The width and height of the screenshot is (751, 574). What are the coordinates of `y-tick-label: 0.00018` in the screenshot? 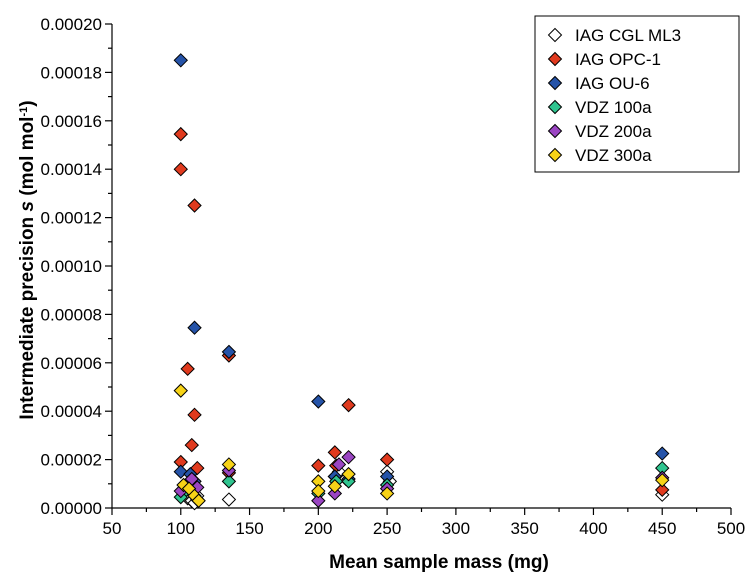 It's located at (71, 72).